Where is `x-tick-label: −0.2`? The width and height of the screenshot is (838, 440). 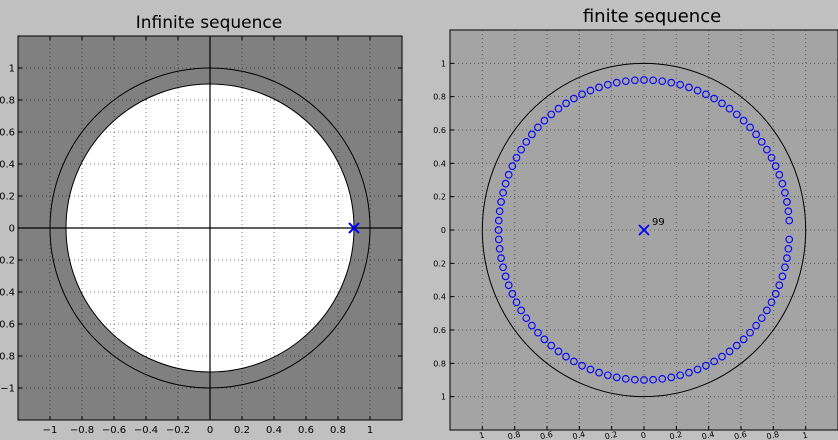 x-tick-label: −0.2 is located at coordinates (178, 430).